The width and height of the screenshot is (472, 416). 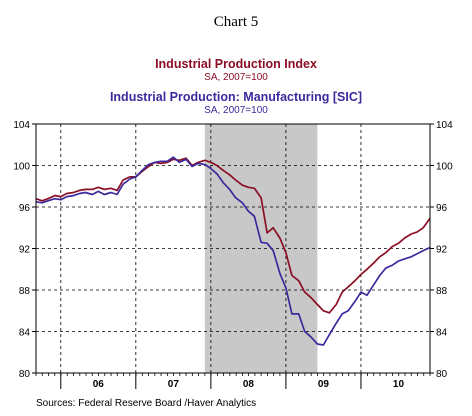 I want to click on y-tick-label-left: 96, so click(x=25, y=208).